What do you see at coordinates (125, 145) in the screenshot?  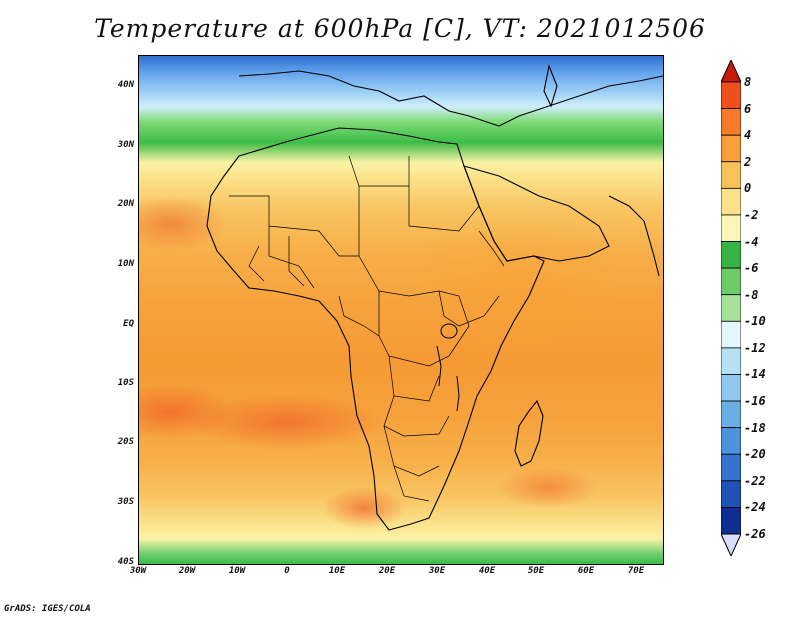 I see `lat-tick: 30N` at bounding box center [125, 145].